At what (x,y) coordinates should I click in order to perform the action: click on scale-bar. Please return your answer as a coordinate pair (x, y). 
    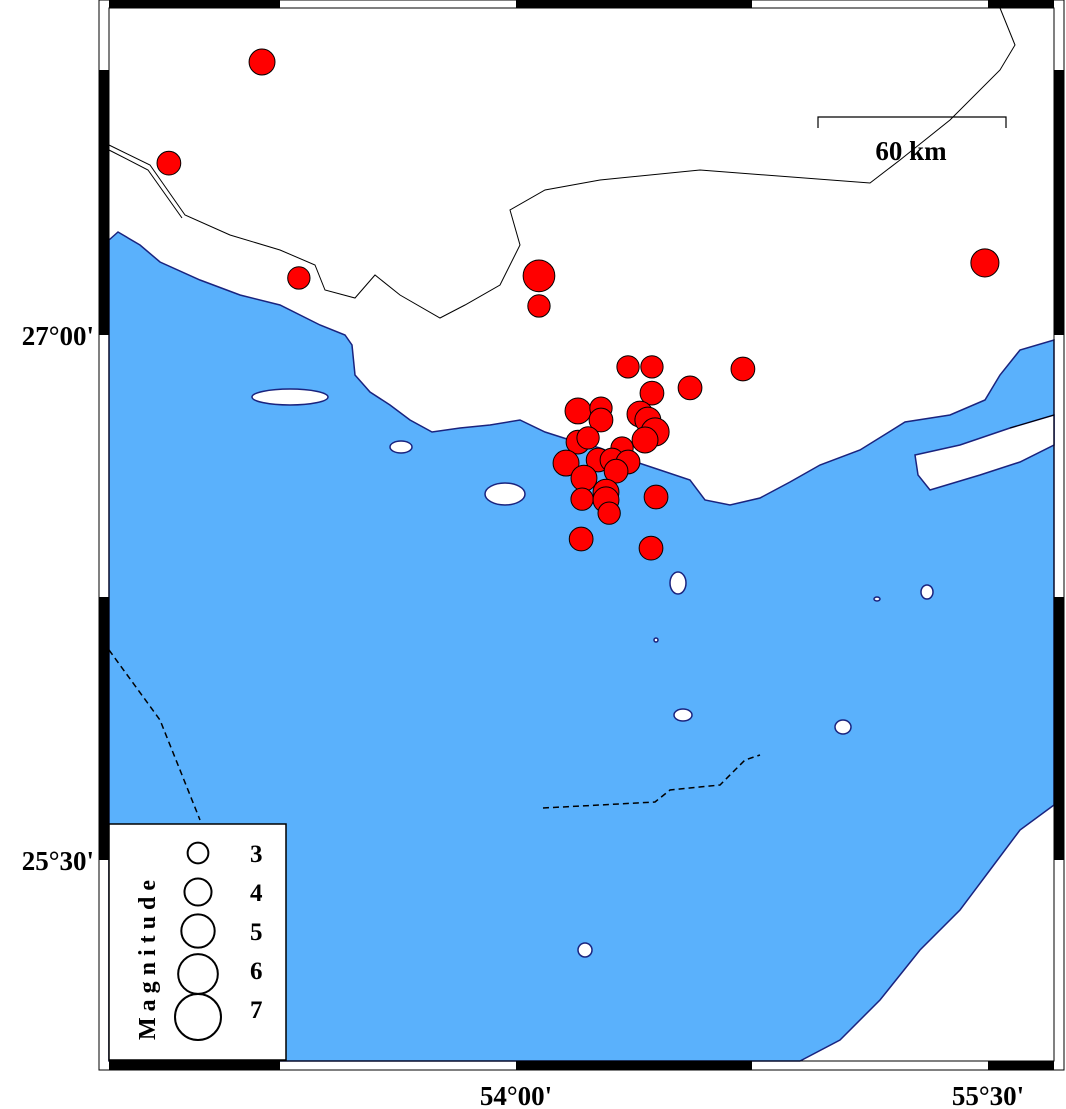
    Looking at the image, I should click on (912, 122).